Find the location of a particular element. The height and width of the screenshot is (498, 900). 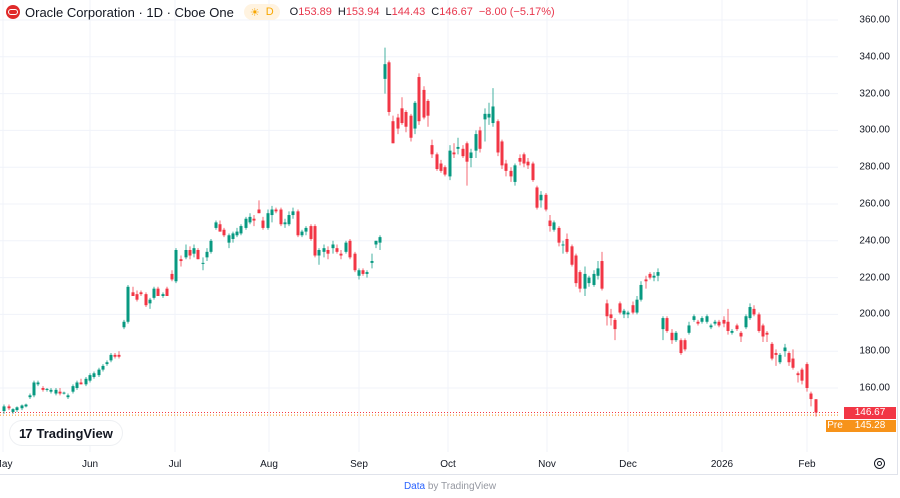

time-axis-label: May is located at coordinates (6, 464).